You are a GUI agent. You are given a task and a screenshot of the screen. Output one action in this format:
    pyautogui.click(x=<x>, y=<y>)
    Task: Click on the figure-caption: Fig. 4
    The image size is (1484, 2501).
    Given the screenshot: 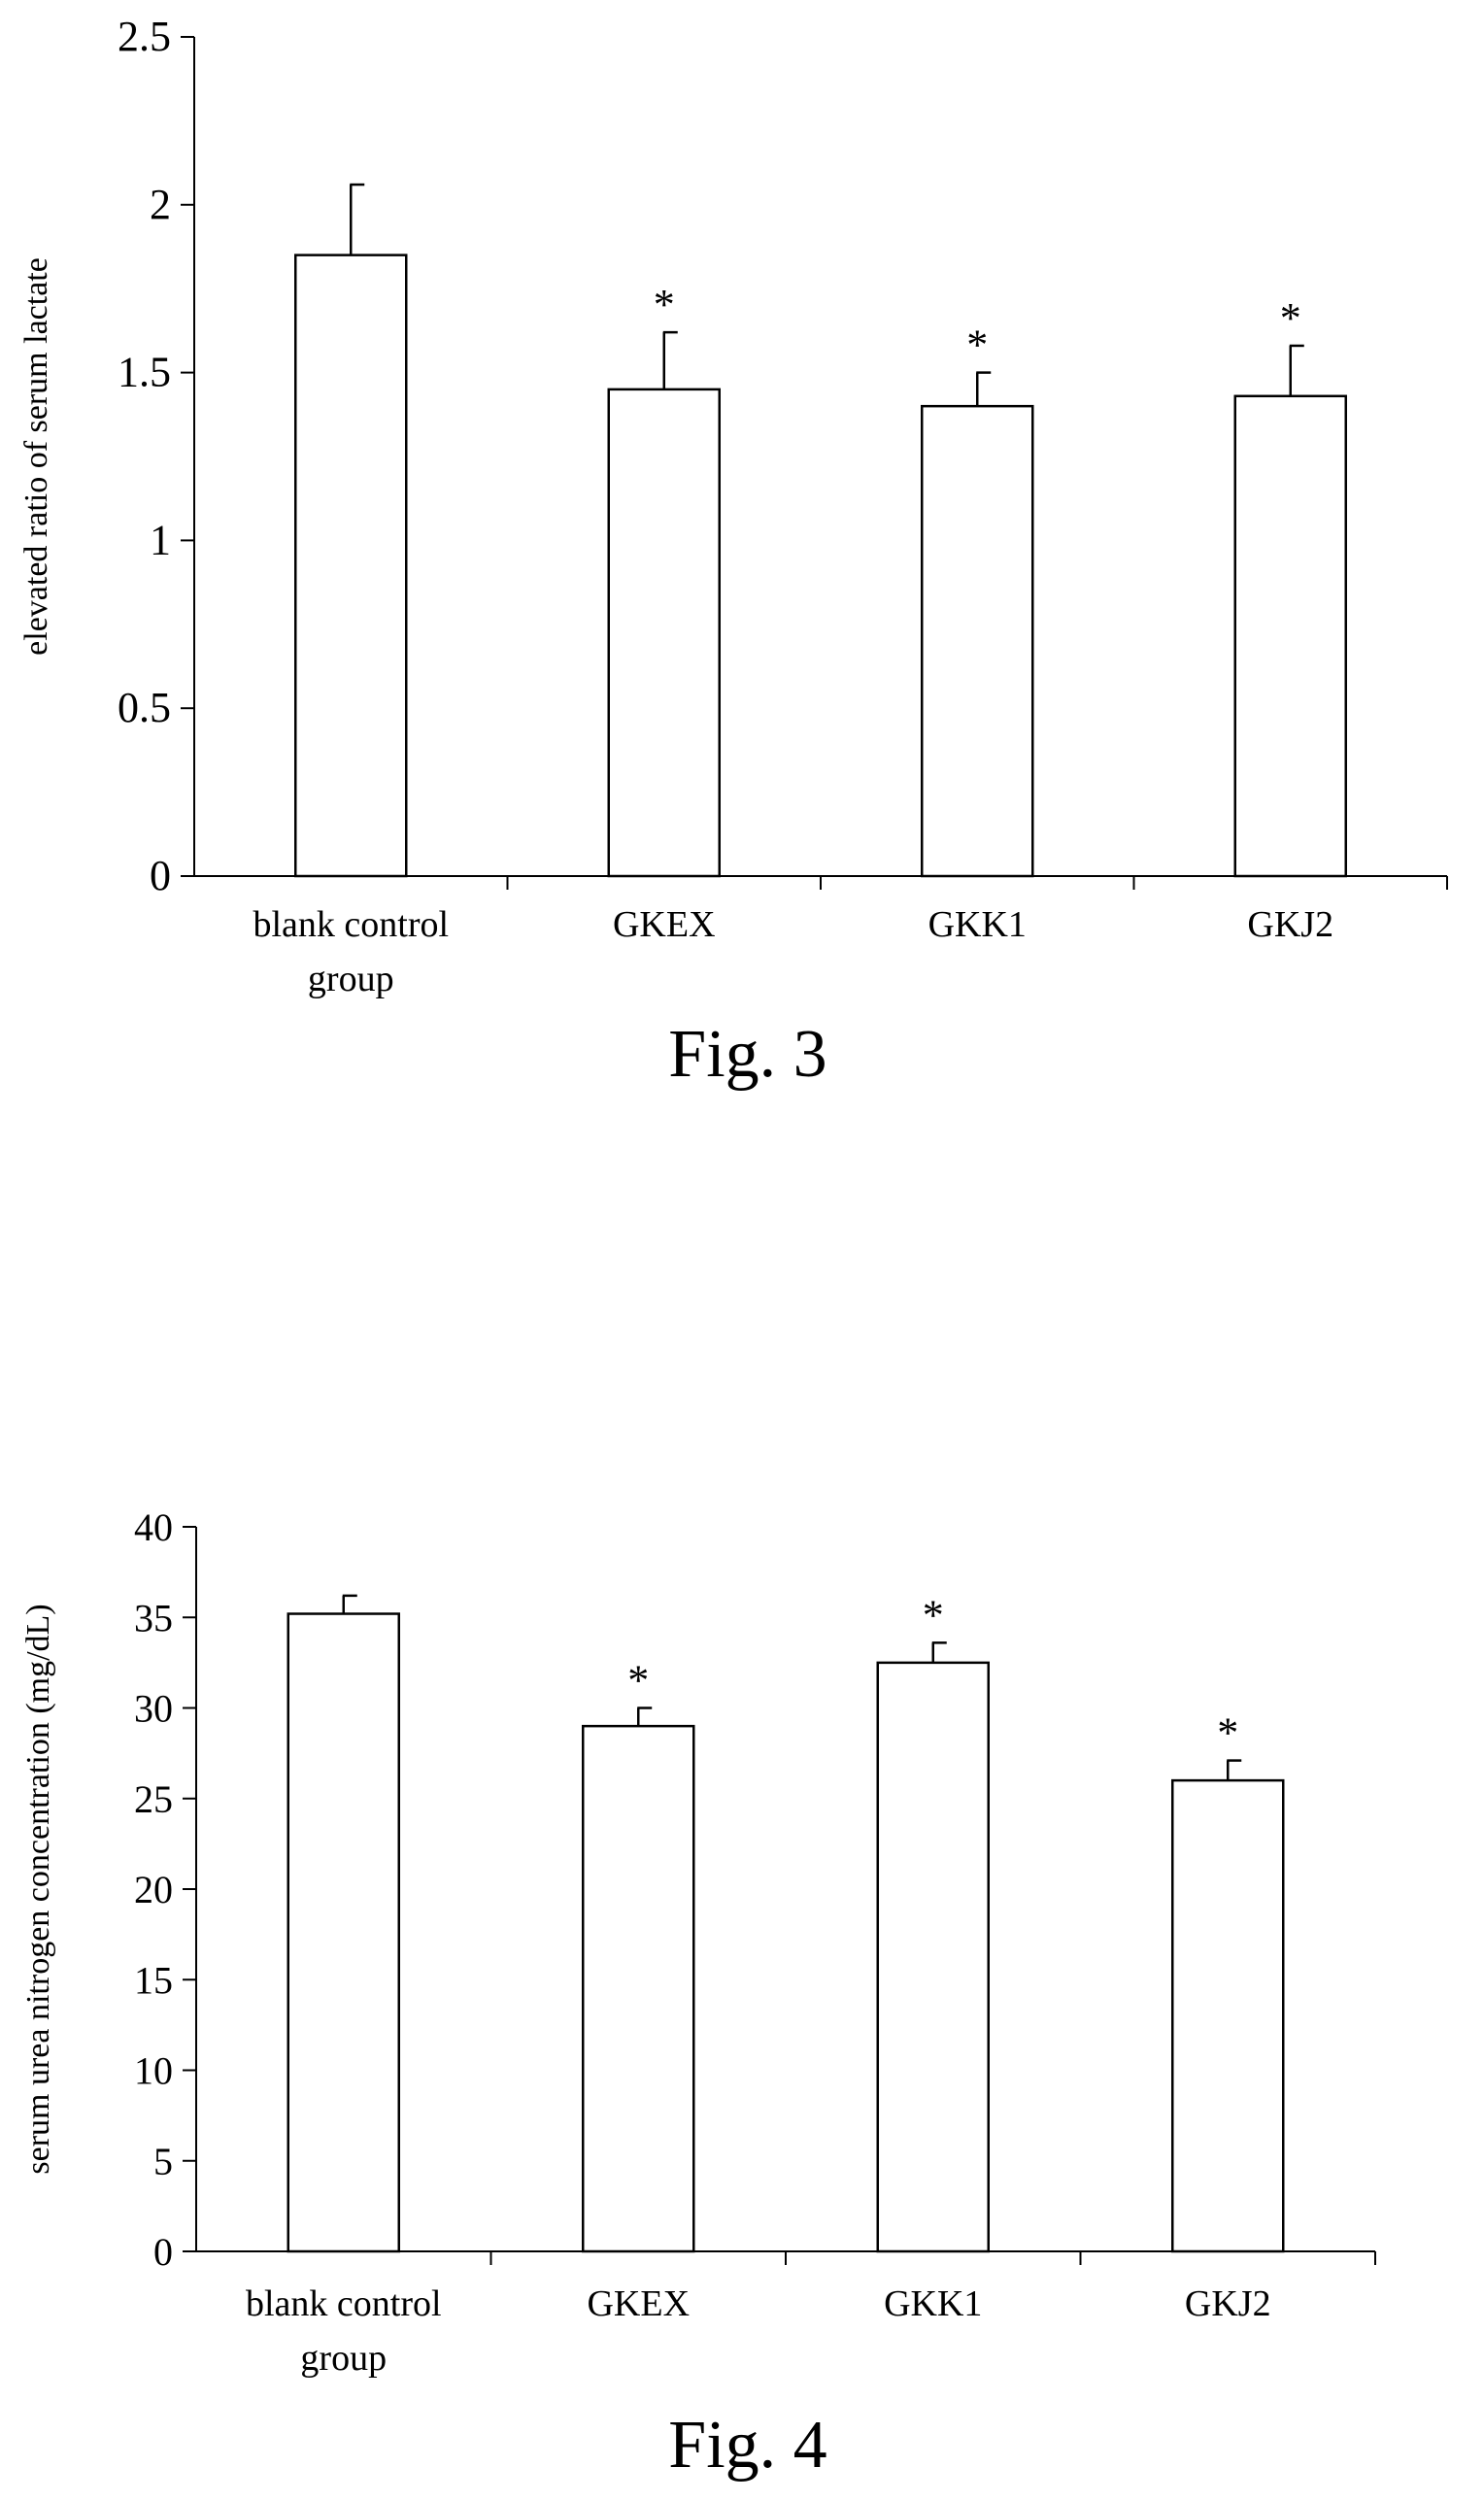 What is the action you would take?
    pyautogui.click(x=747, y=2445)
    